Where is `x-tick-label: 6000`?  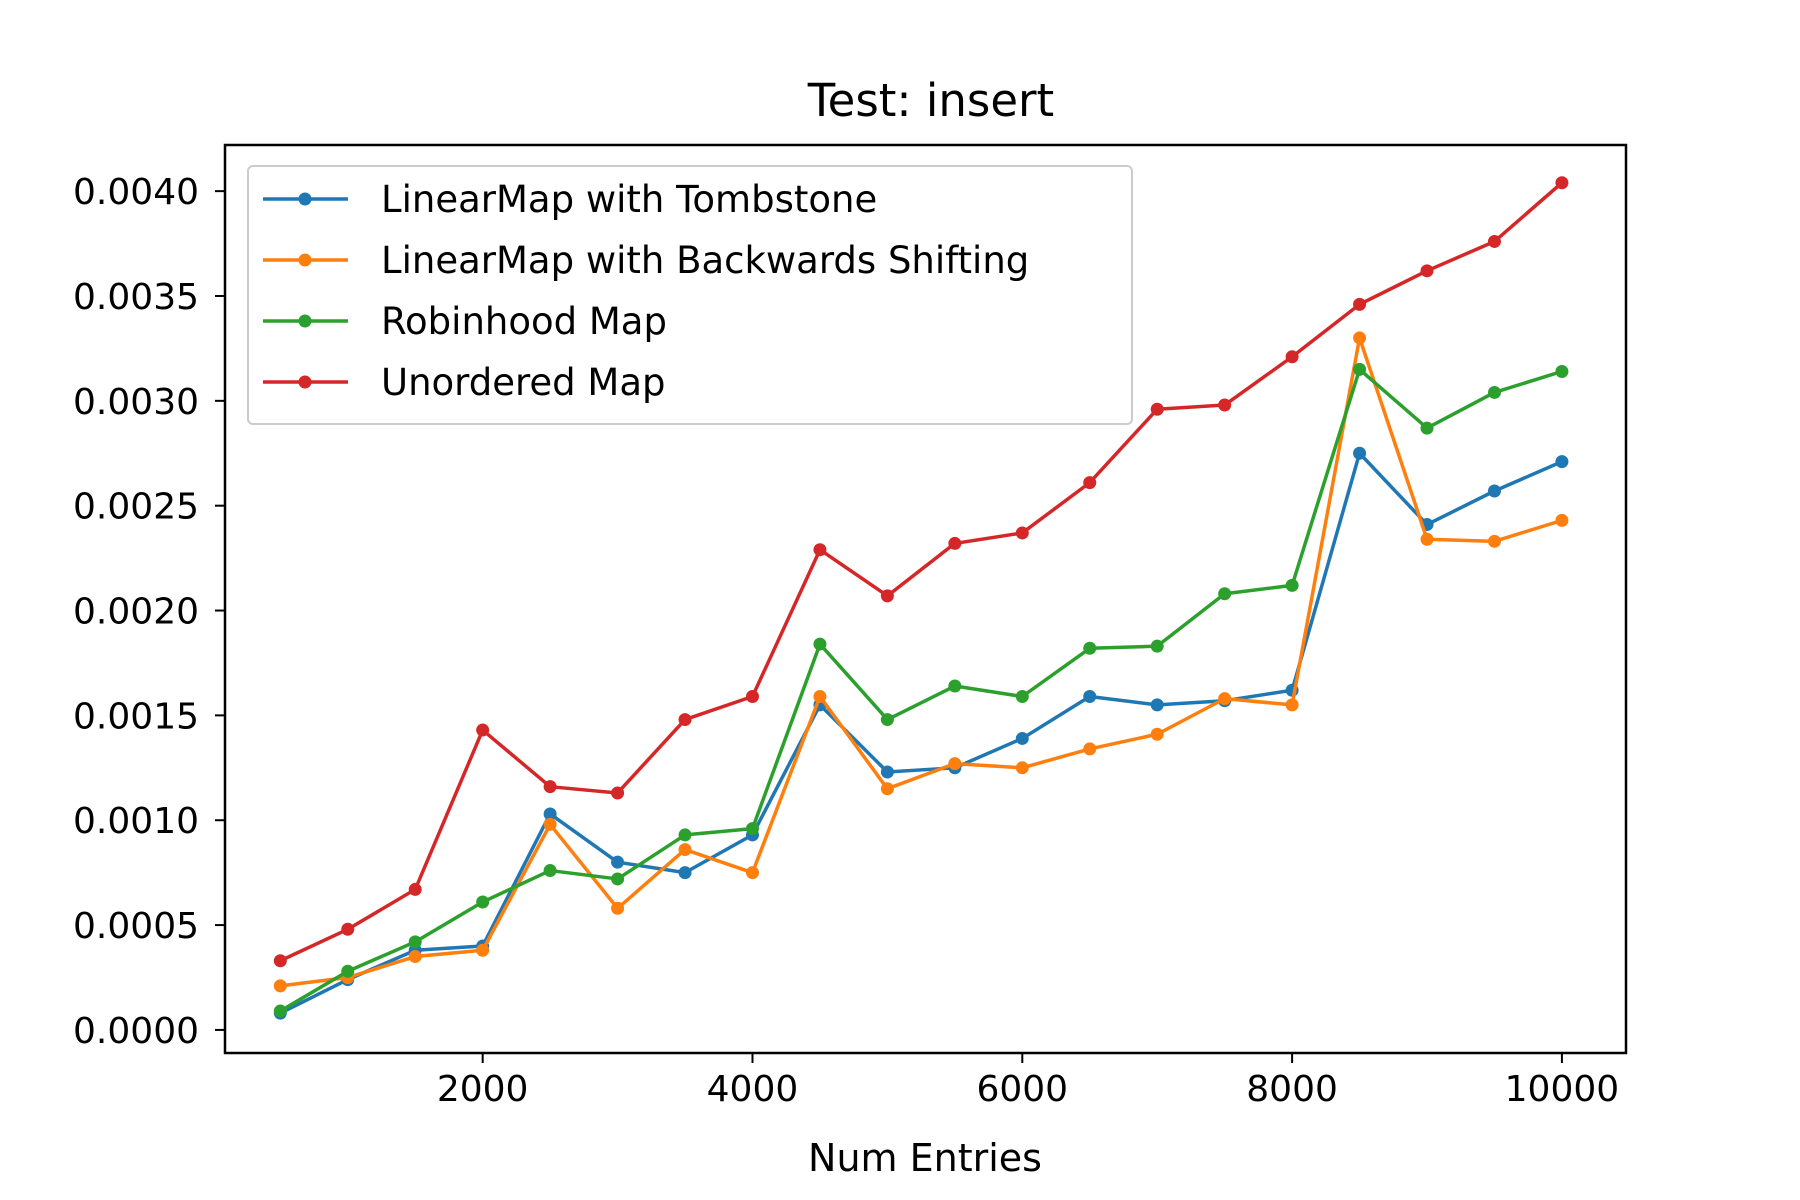
x-tick-label: 6000 is located at coordinates (1022, 1089).